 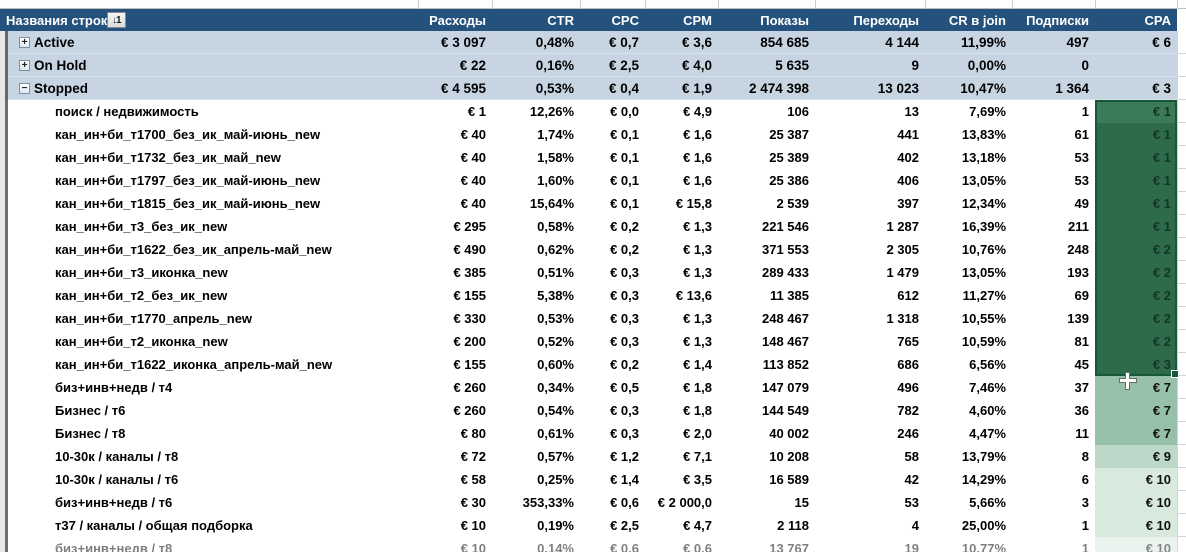 What do you see at coordinates (209, 20) in the screenshot?
I see `row-names-header-cell: Названия строк ↓1` at bounding box center [209, 20].